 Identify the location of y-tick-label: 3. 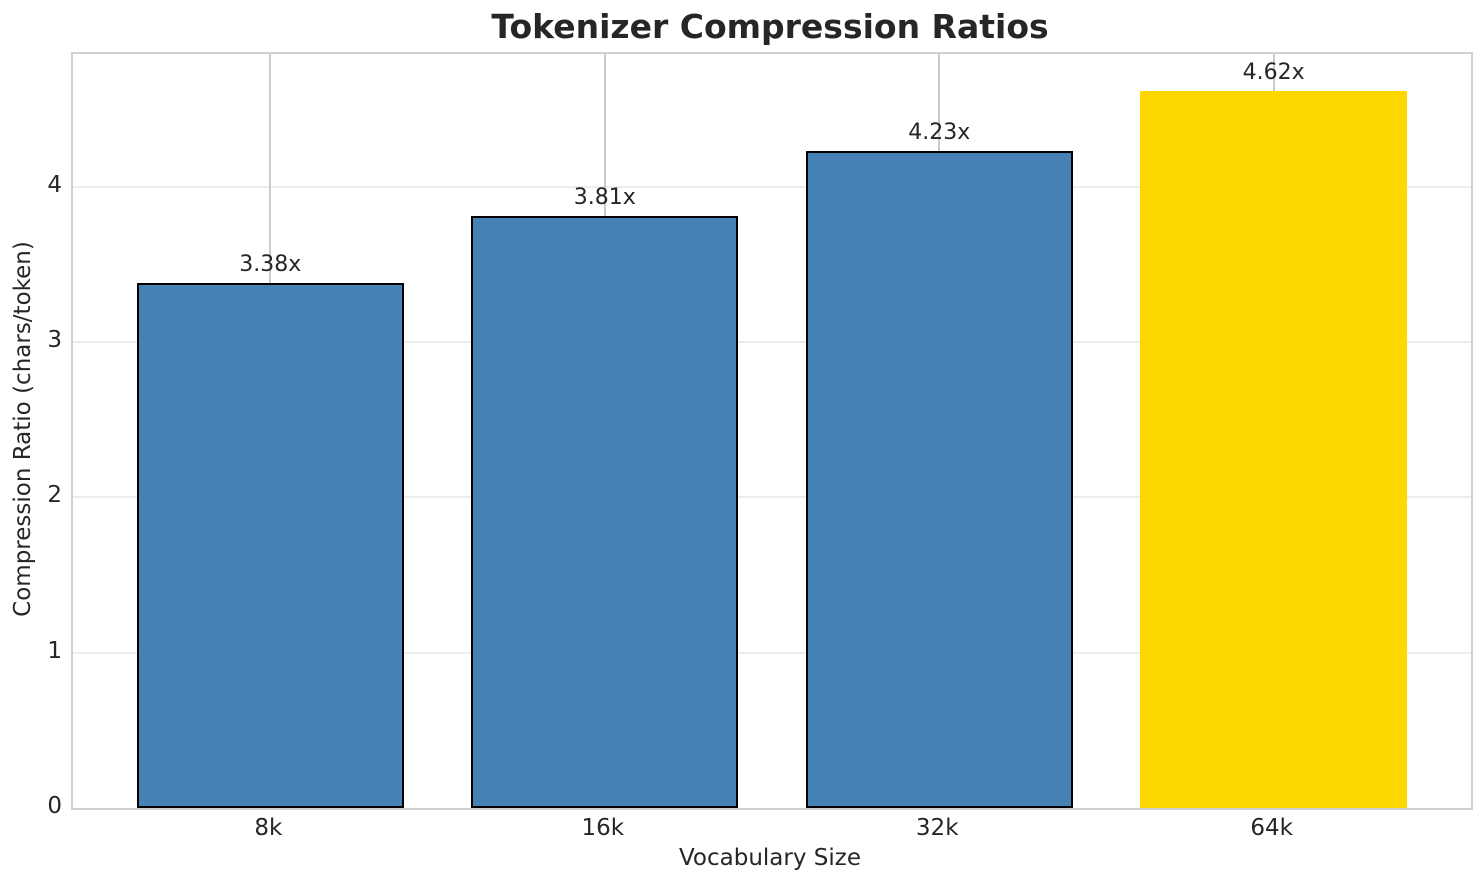
(54, 340).